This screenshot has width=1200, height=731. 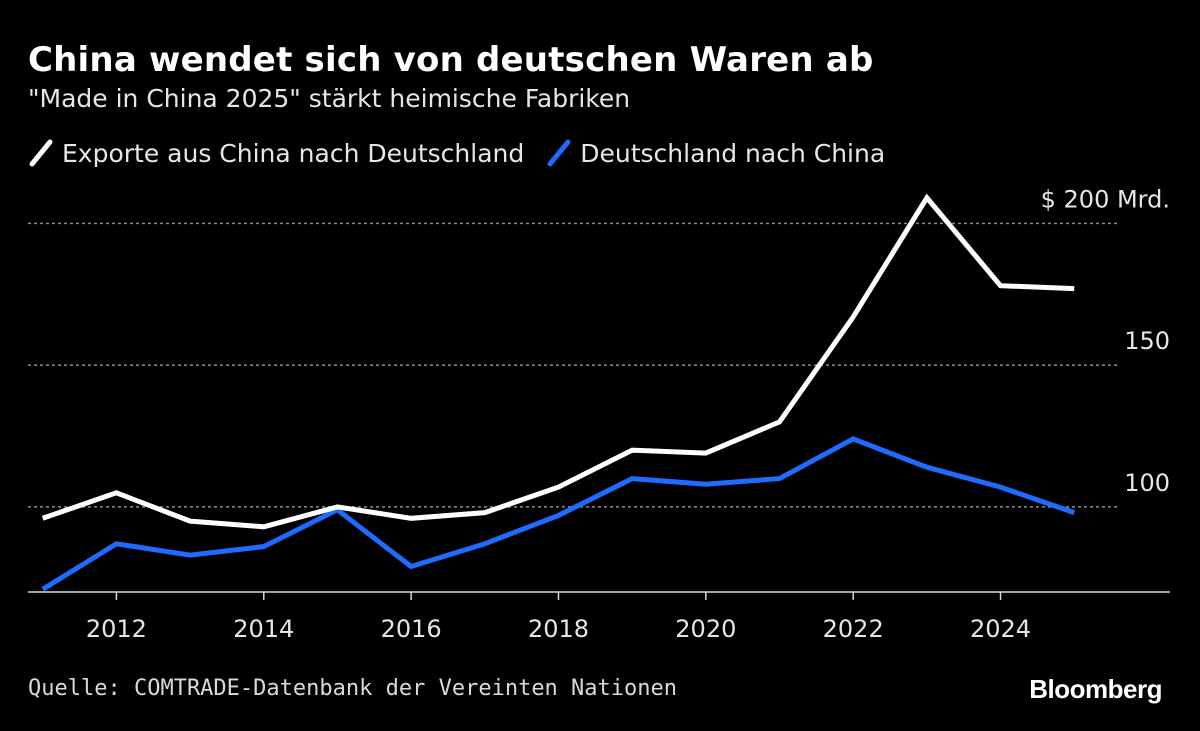 I want to click on x-tick-label-2022: 2022, so click(x=853, y=629).